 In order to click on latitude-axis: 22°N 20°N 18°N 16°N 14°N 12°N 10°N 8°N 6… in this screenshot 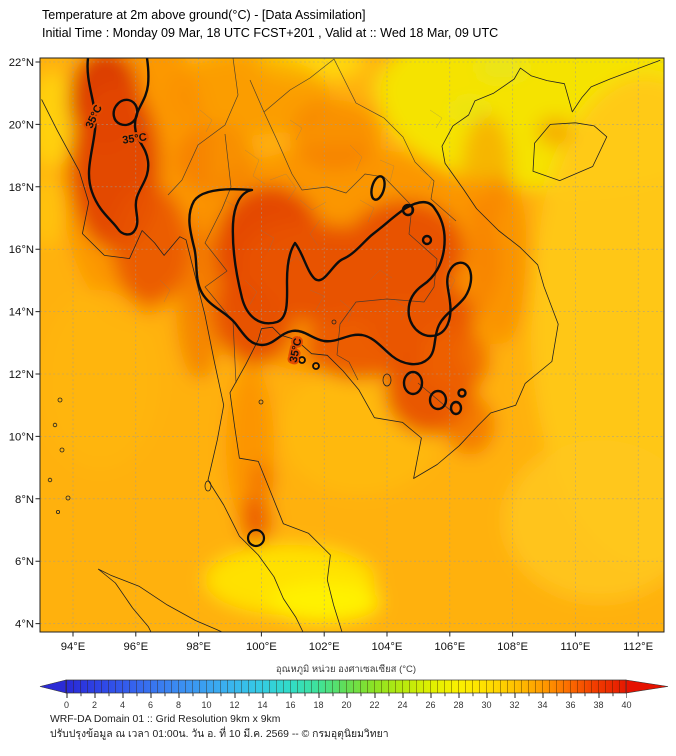, I will do `click(21, 344)`.